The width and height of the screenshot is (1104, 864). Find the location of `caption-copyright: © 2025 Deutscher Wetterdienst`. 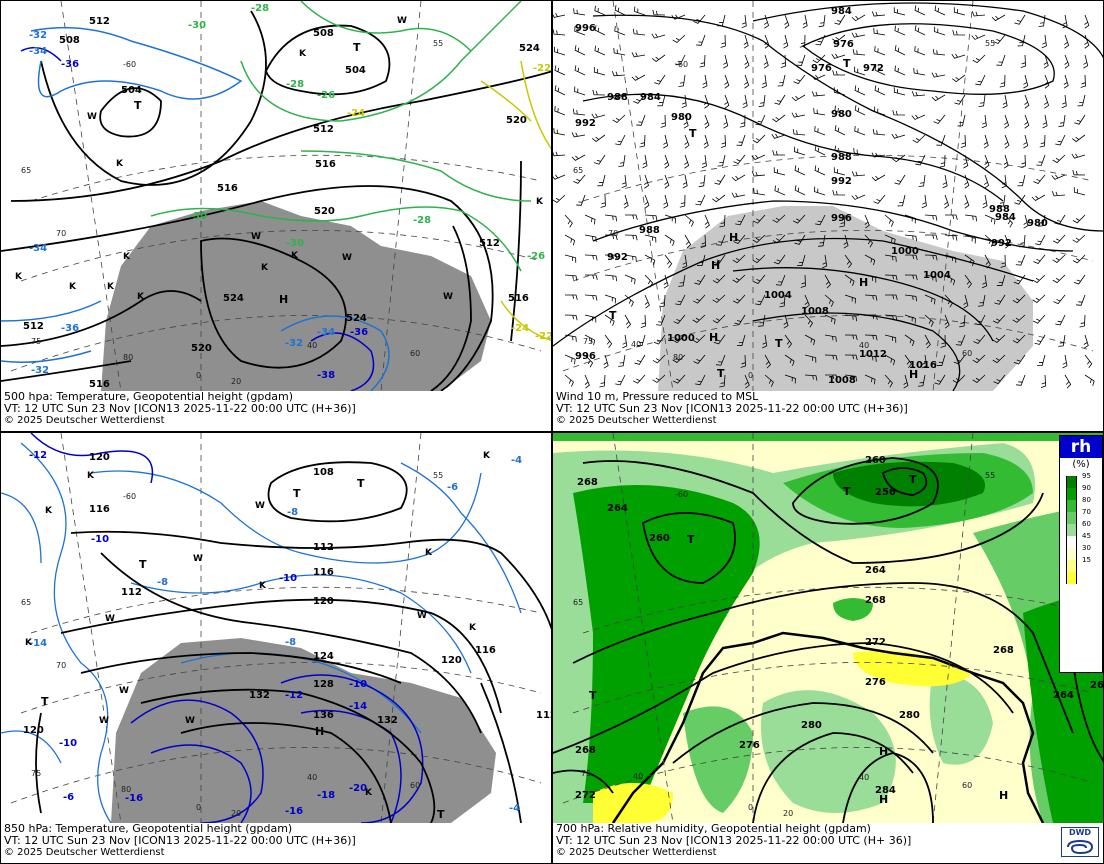

caption-copyright: © 2025 Deutscher Wetterdienst is located at coordinates (84, 852).